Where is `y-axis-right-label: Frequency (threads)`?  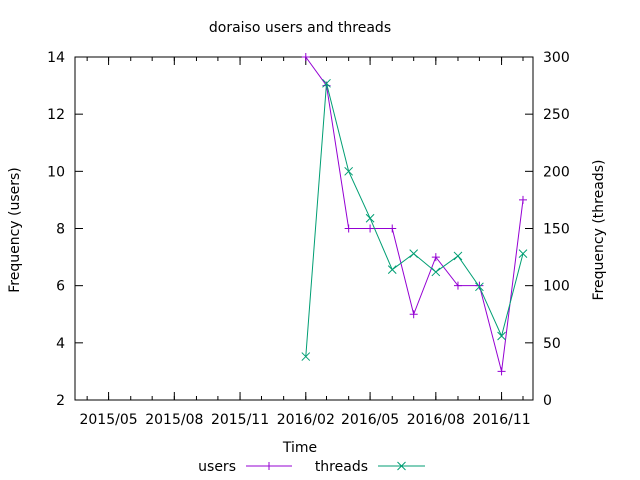 y-axis-right-label: Frequency (threads) is located at coordinates (599, 230).